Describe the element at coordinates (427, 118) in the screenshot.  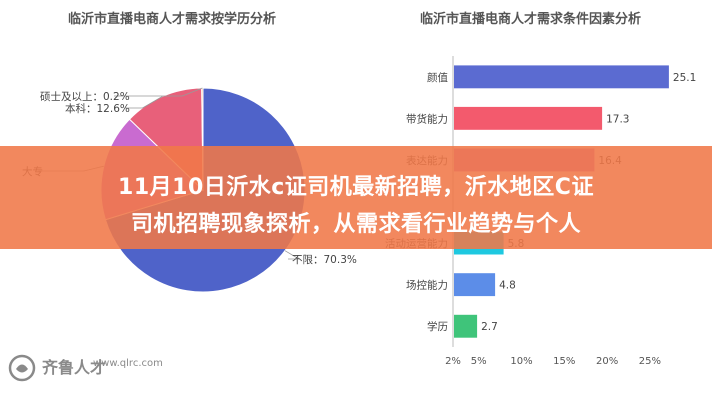
I see `bar-category-label-1: 带货能力` at that location.